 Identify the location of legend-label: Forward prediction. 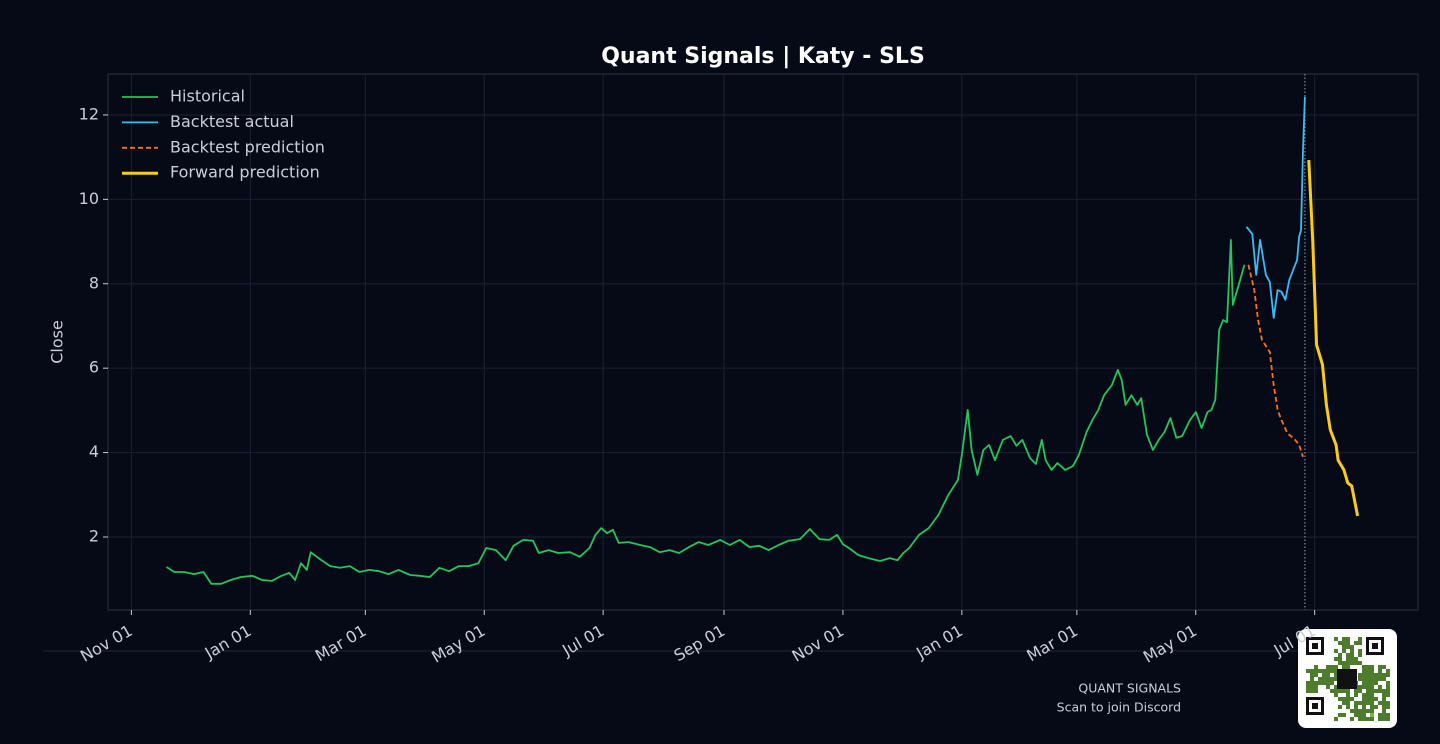
(245, 172).